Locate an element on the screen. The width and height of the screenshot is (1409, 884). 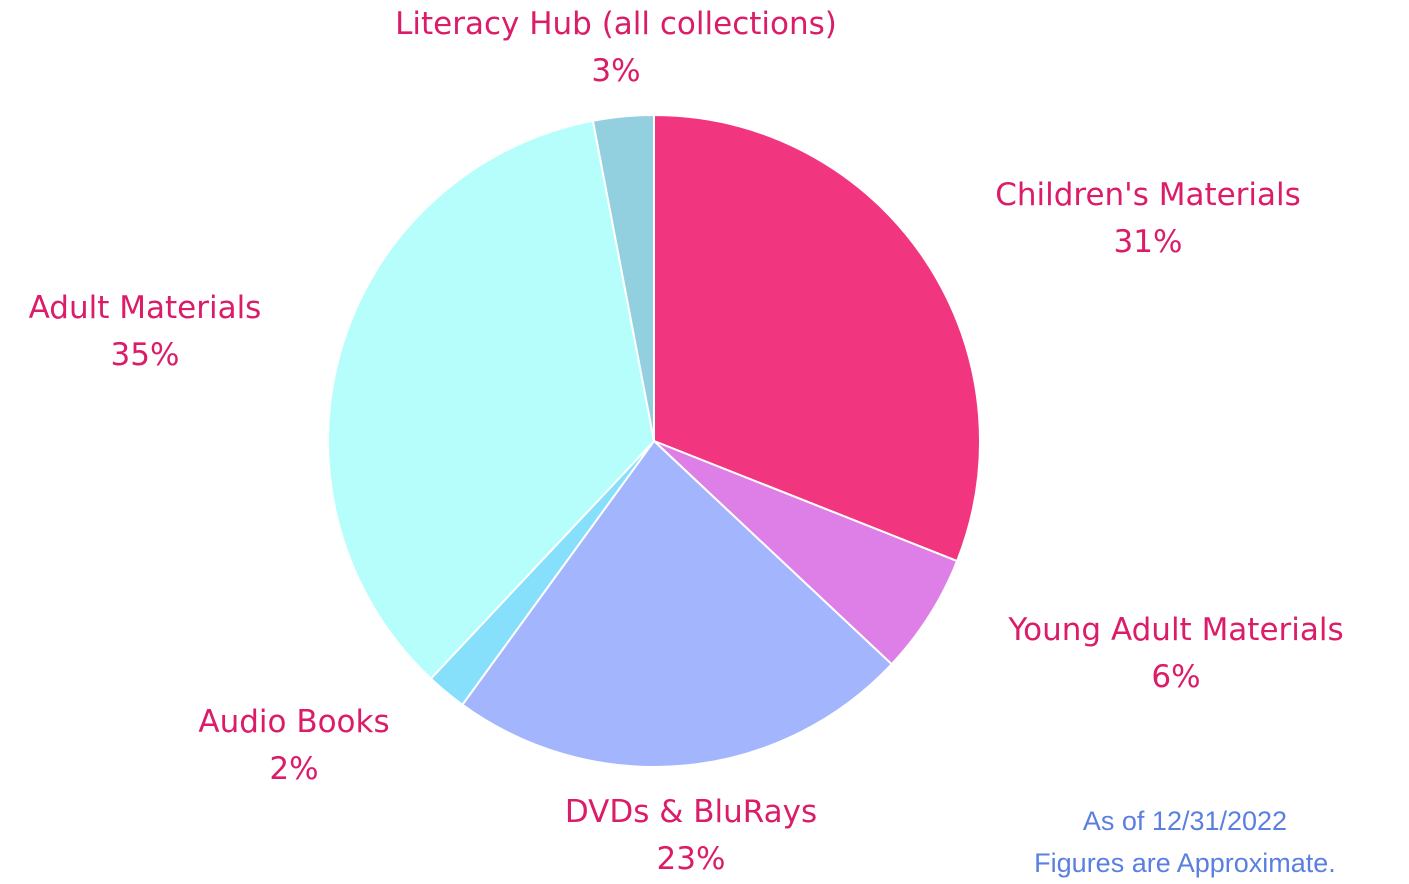
slice-label: Audio Books is located at coordinates (293, 722).